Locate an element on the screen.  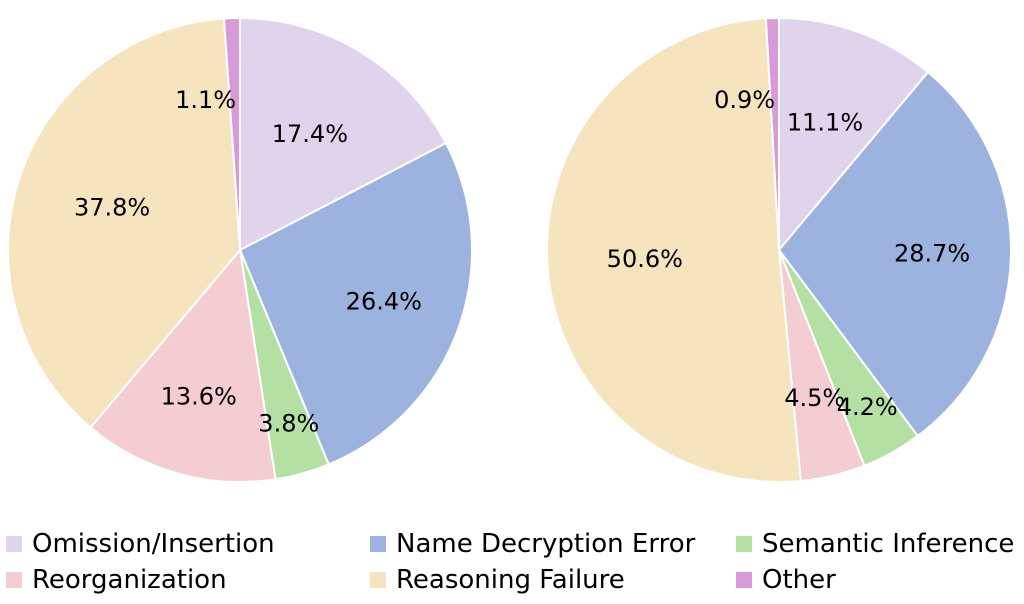
pie1-slice-omission is located at coordinates (343, 134).